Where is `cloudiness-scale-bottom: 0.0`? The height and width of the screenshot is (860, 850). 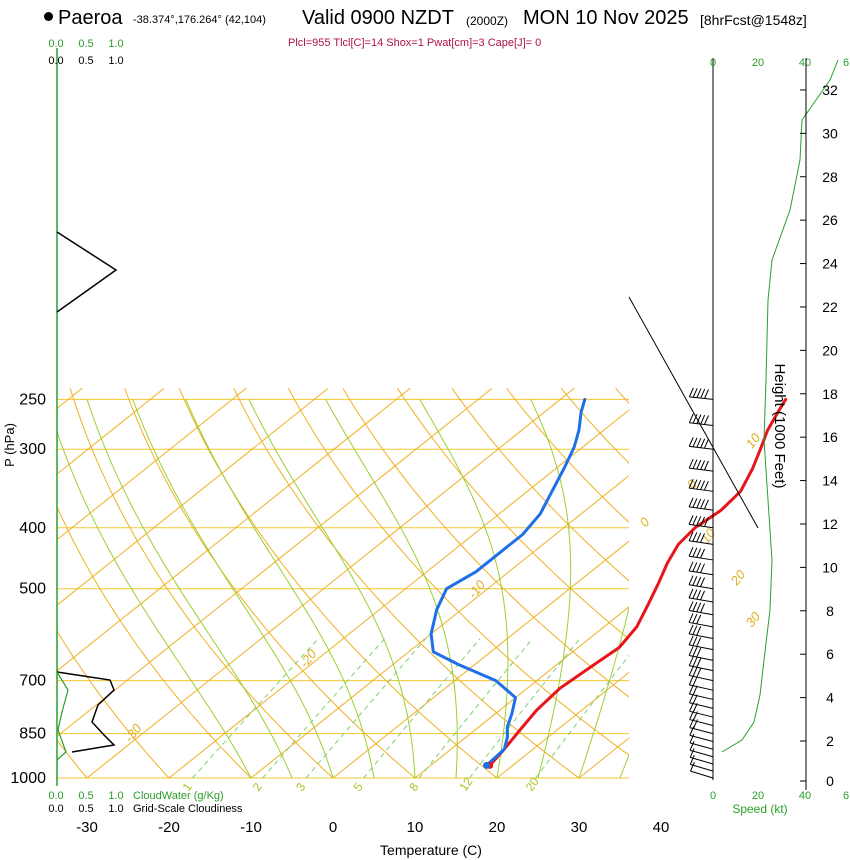
cloudiness-scale-bottom: 0.0 is located at coordinates (55, 809).